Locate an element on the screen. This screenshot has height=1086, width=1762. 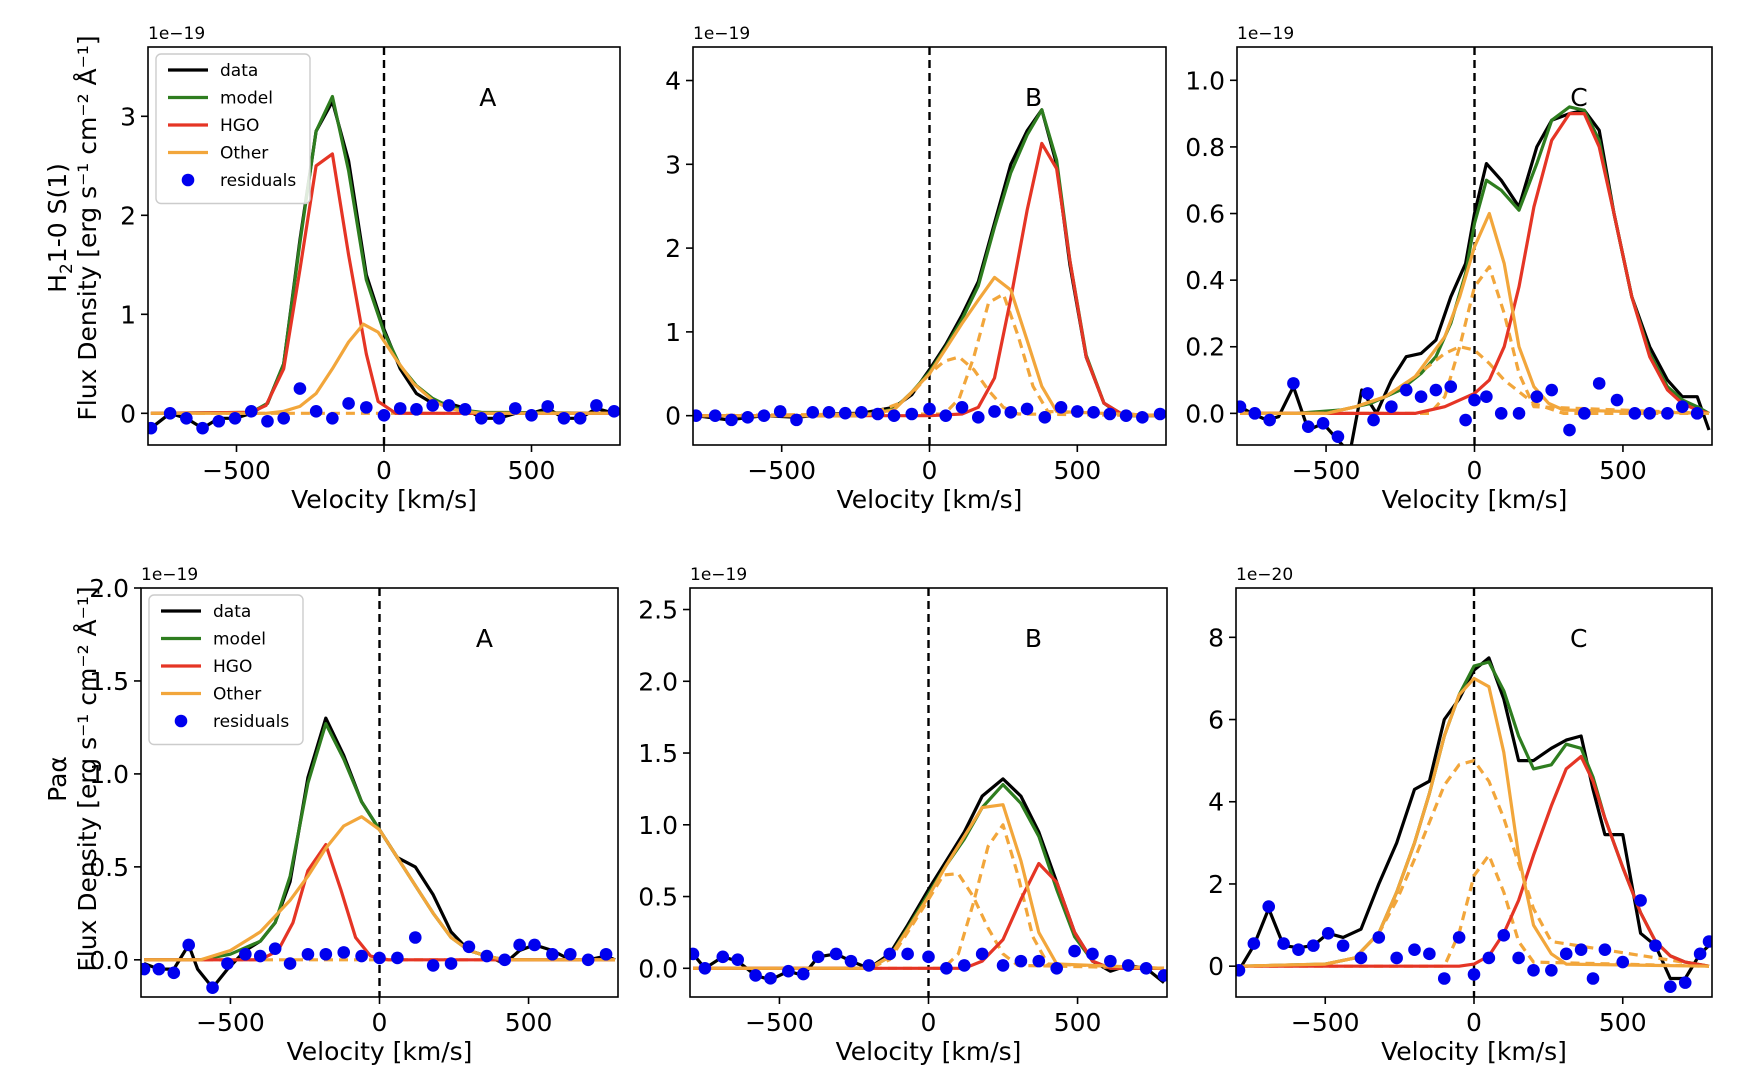
y-tick-label: 3 is located at coordinates (673, 164).